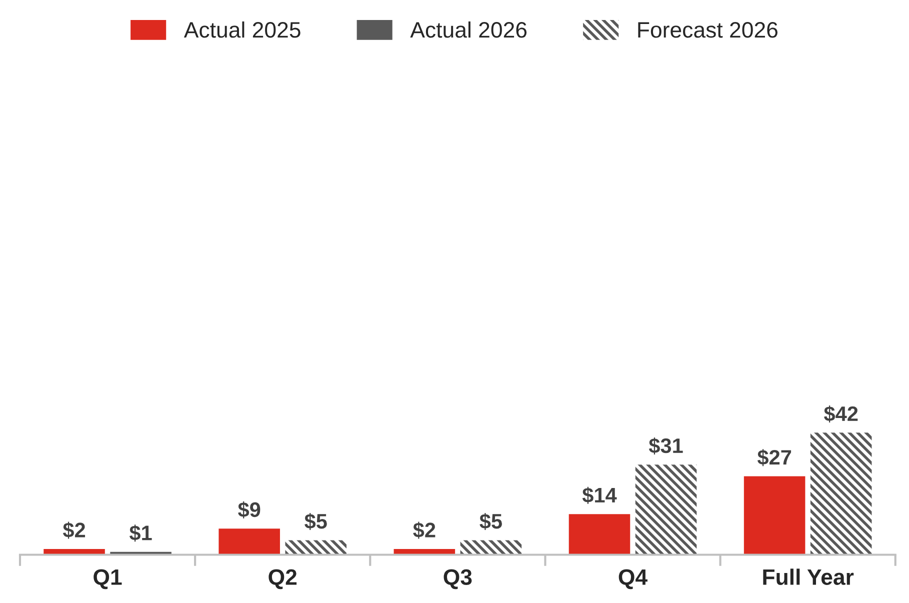 The image size is (909, 603). I want to click on x-tick-label: Q4, so click(633, 579).